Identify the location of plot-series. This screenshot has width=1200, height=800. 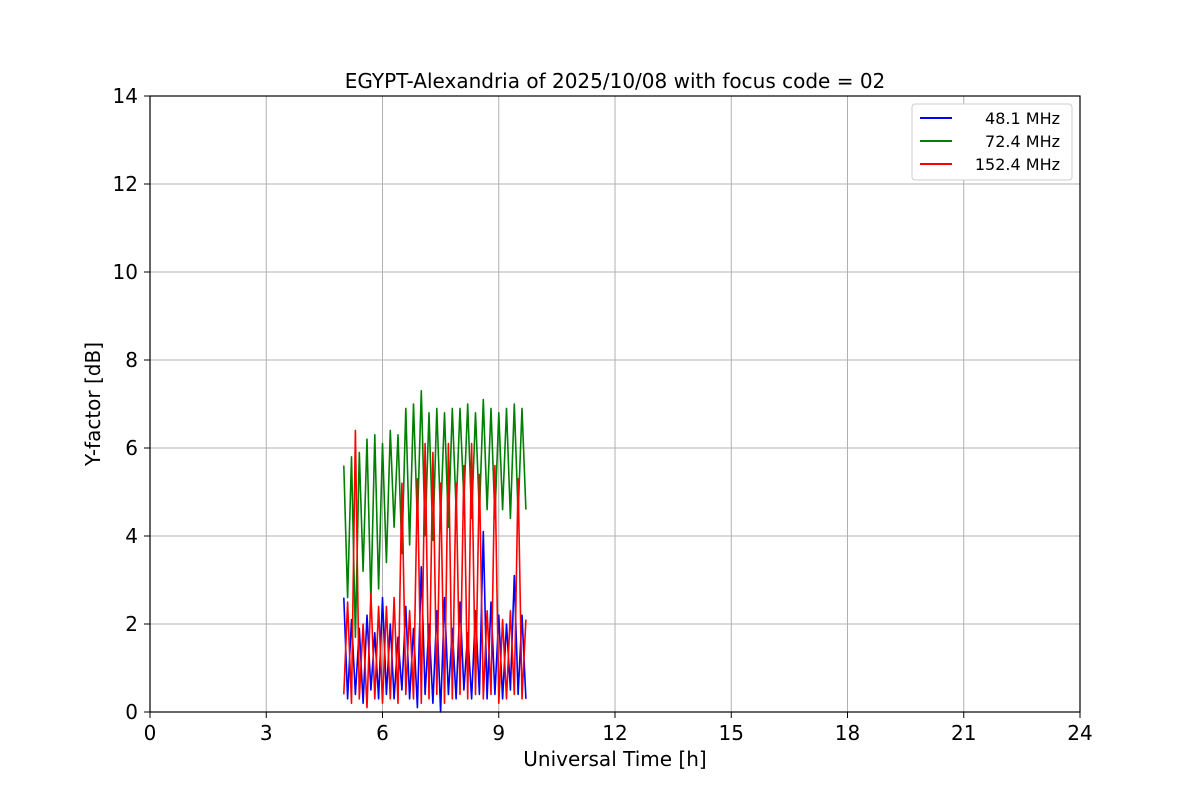
(435, 551).